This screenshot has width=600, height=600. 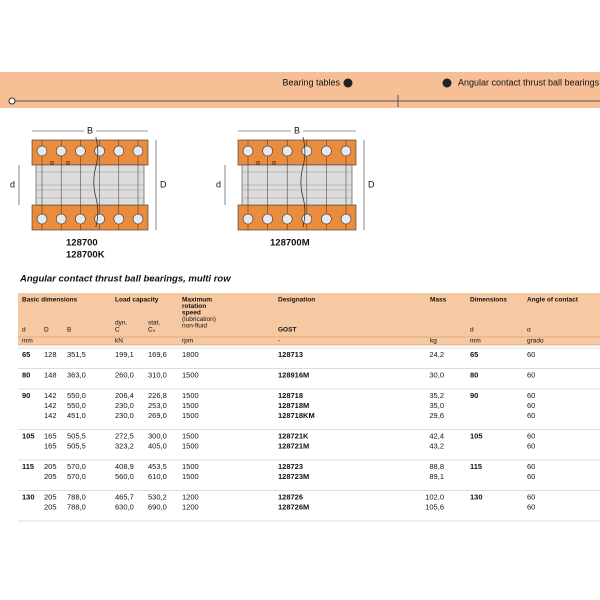 What do you see at coordinates (157, 395) in the screenshot?
I see `cell: 226,8` at bounding box center [157, 395].